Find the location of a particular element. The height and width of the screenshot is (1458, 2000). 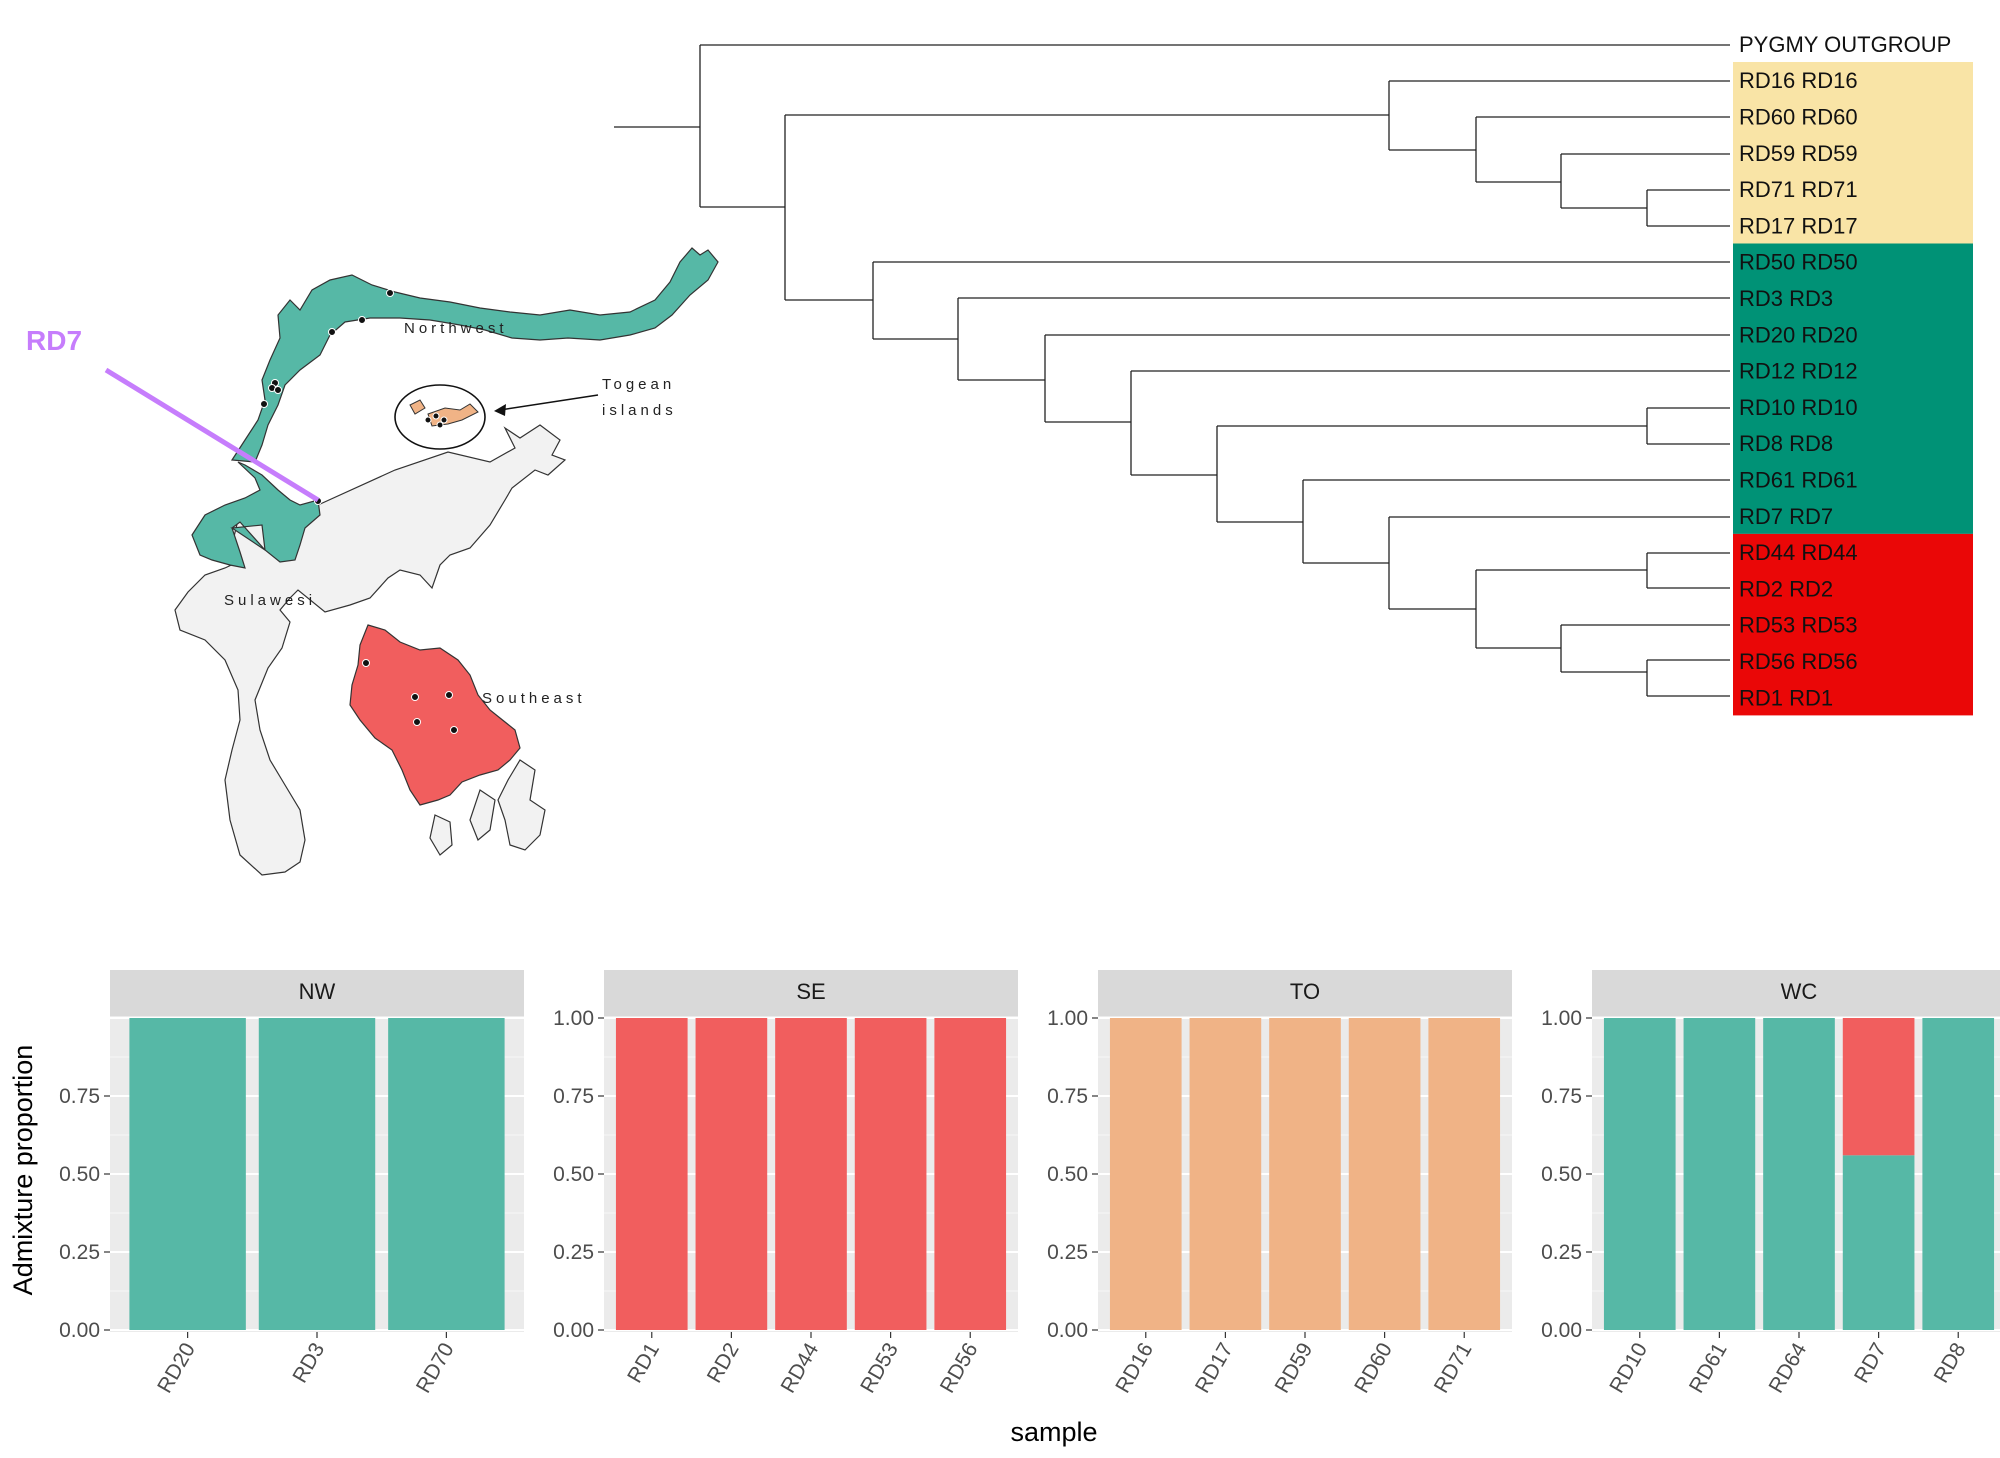

tree-tip-label: RD16 RD16 is located at coordinates (1798, 80).